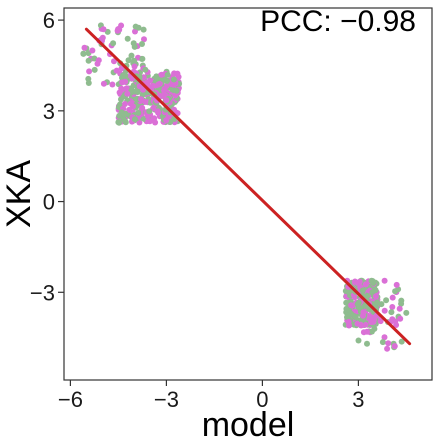 This screenshot has height=439, width=440. I want to click on x-tick-label: −6, so click(70, 399).